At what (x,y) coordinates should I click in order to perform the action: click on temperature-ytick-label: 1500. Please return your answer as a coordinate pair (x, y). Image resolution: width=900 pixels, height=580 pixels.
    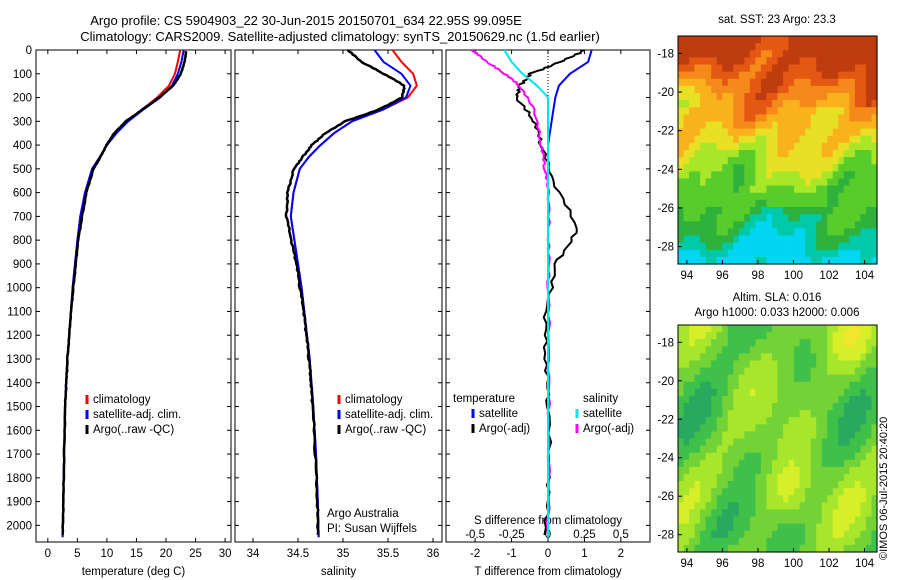
    Looking at the image, I should click on (19, 408).